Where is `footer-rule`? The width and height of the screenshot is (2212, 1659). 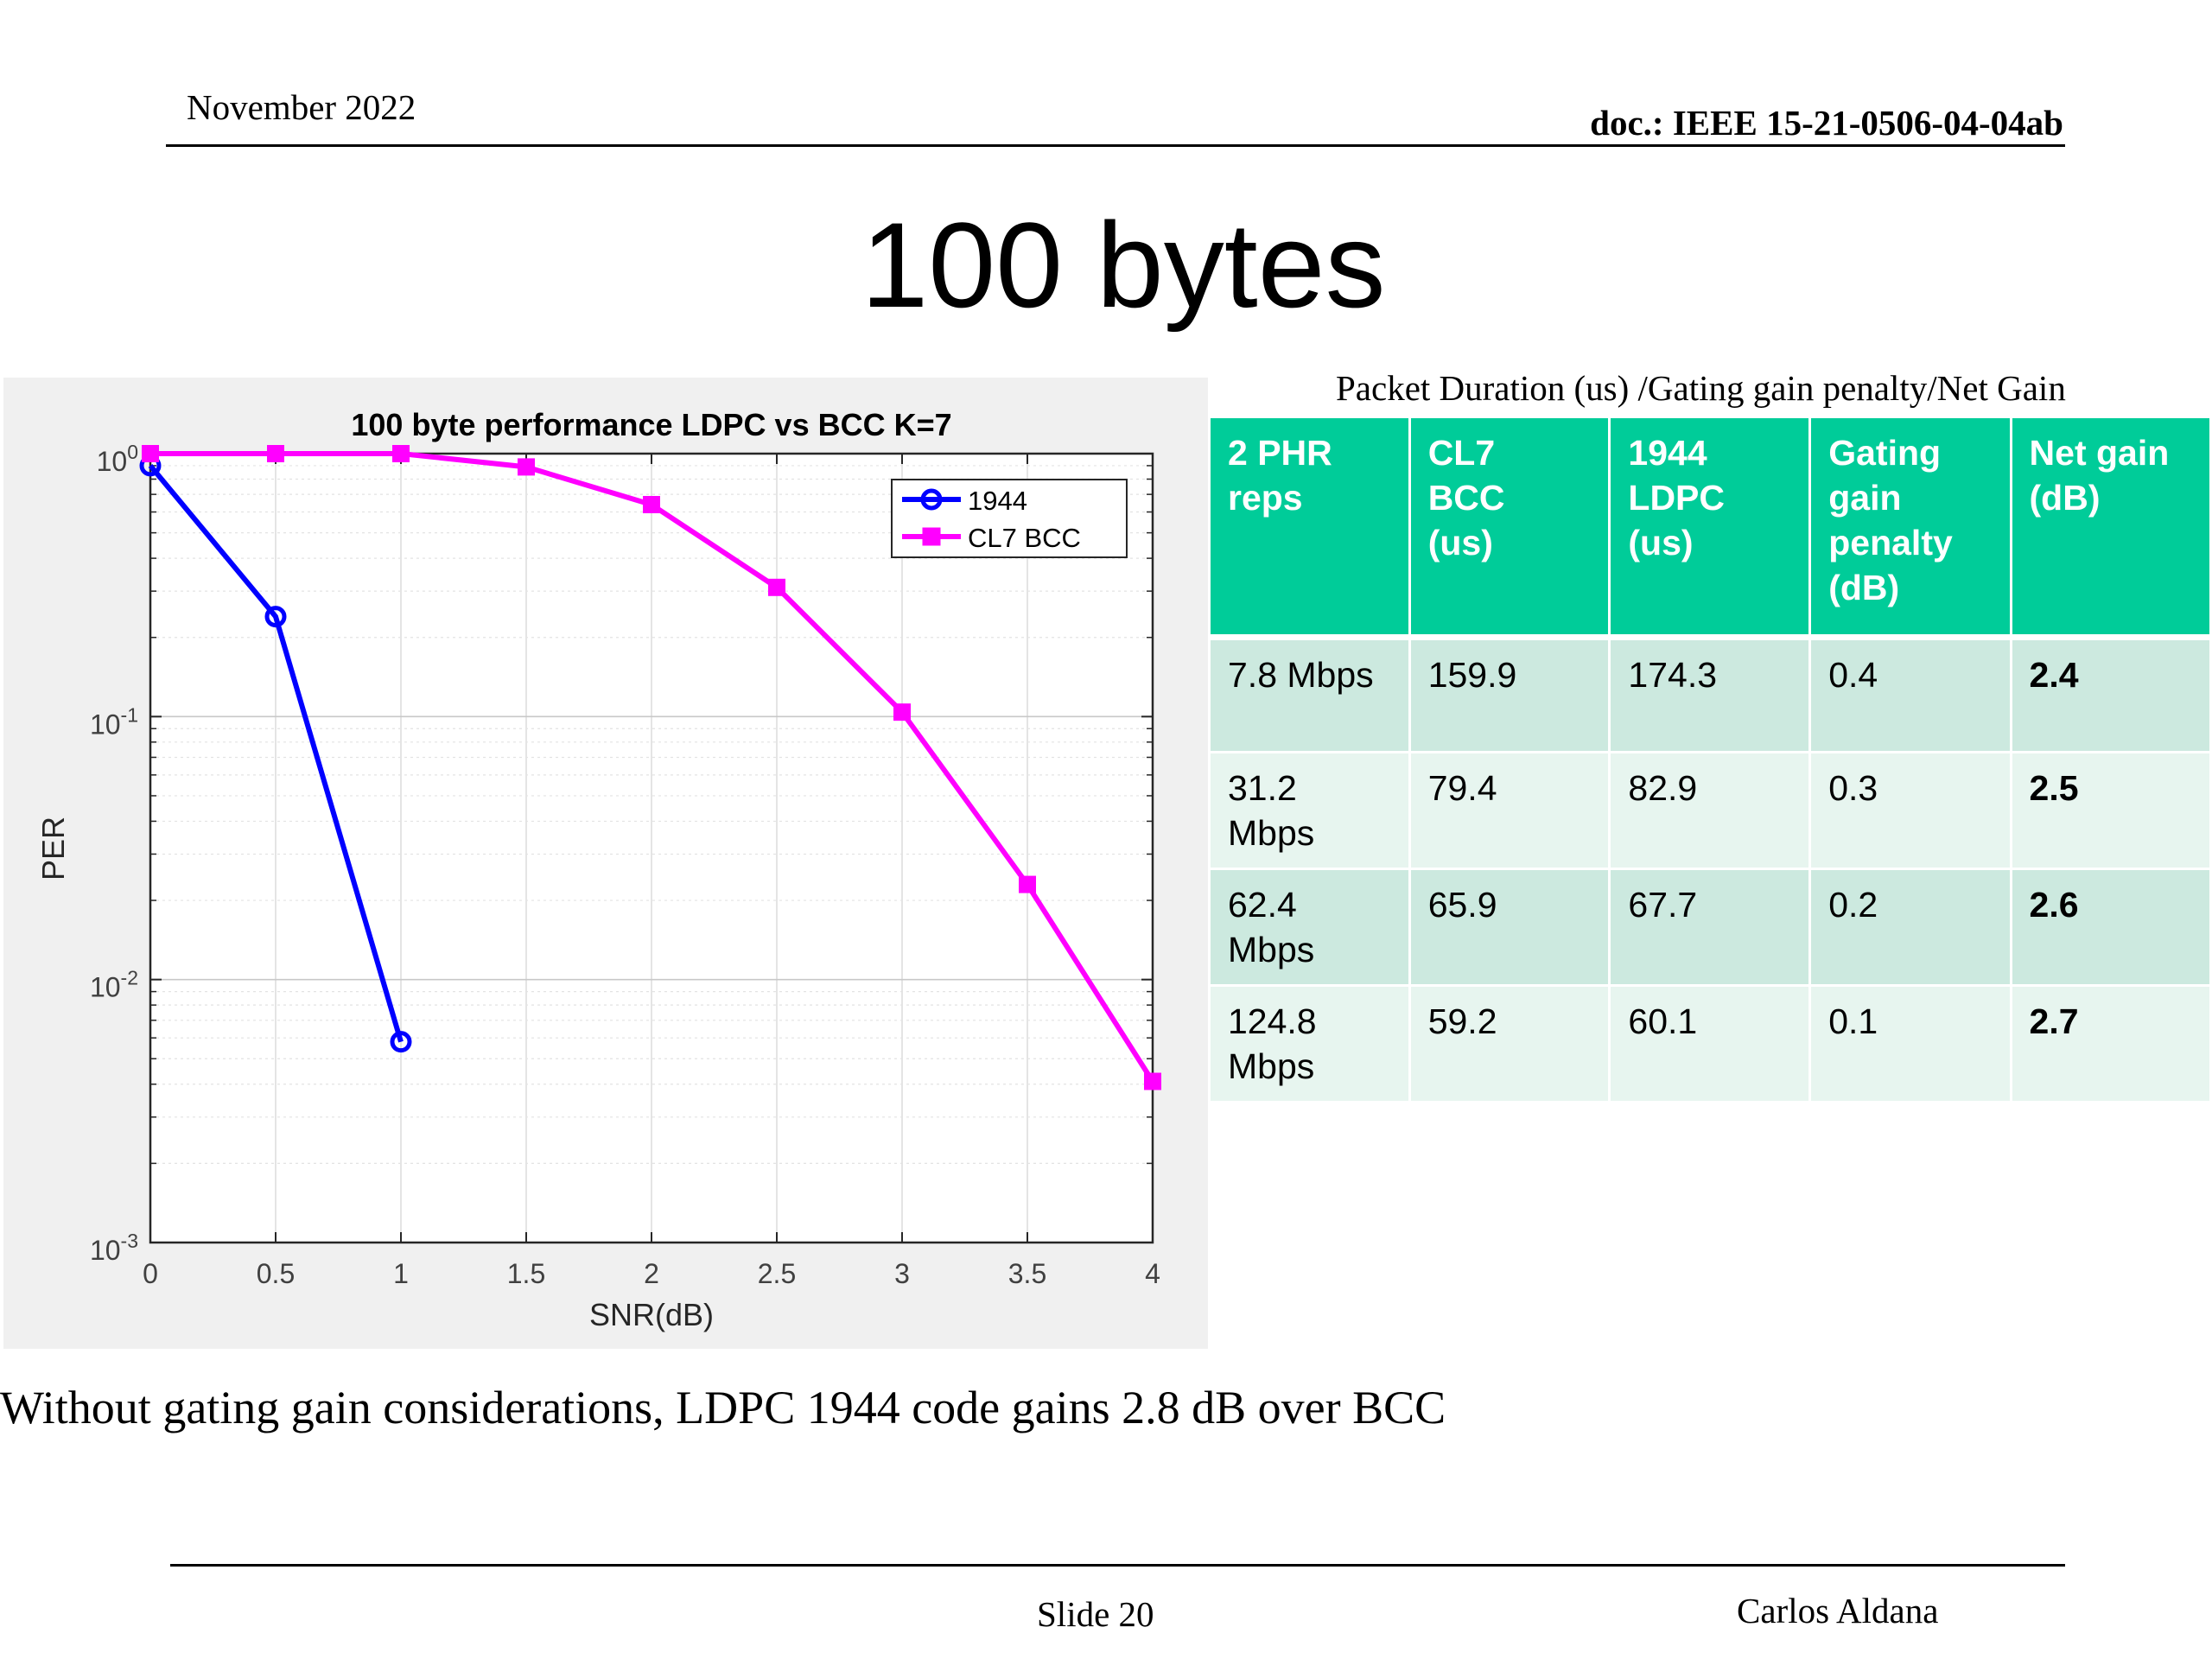 footer-rule is located at coordinates (1117, 1565).